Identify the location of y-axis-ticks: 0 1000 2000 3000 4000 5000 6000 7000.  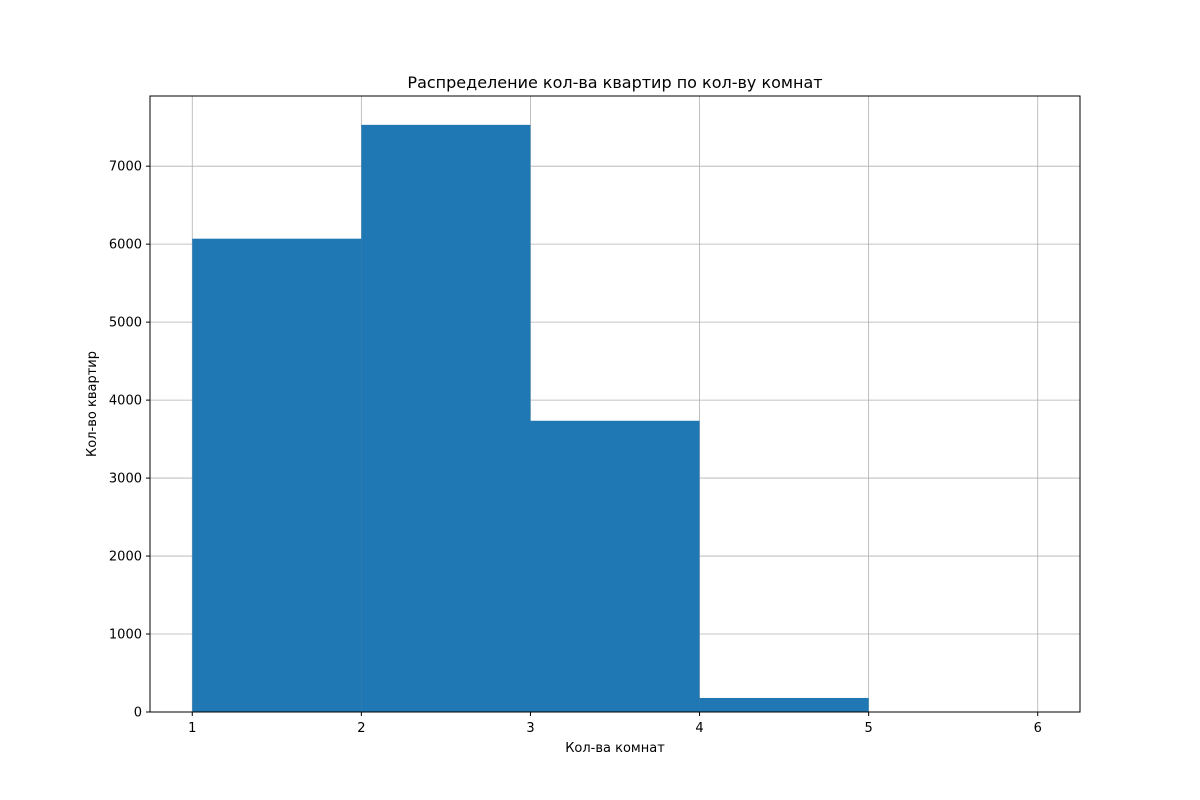
(129, 440).